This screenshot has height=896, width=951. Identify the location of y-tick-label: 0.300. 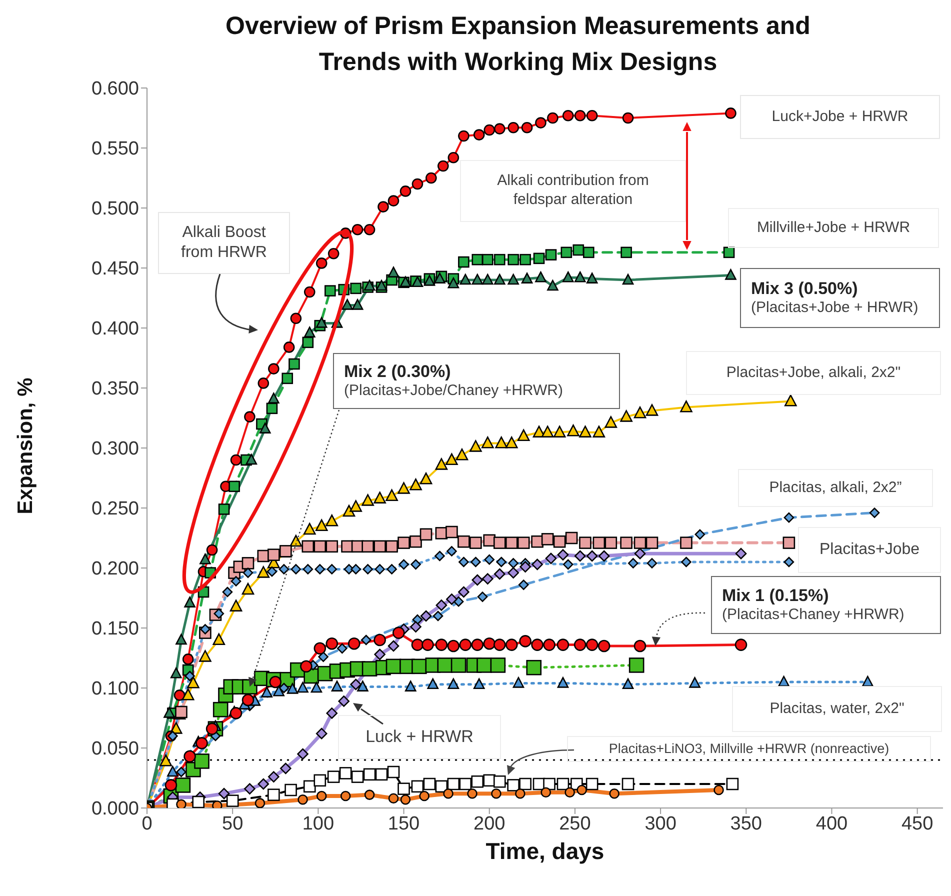
(115, 449).